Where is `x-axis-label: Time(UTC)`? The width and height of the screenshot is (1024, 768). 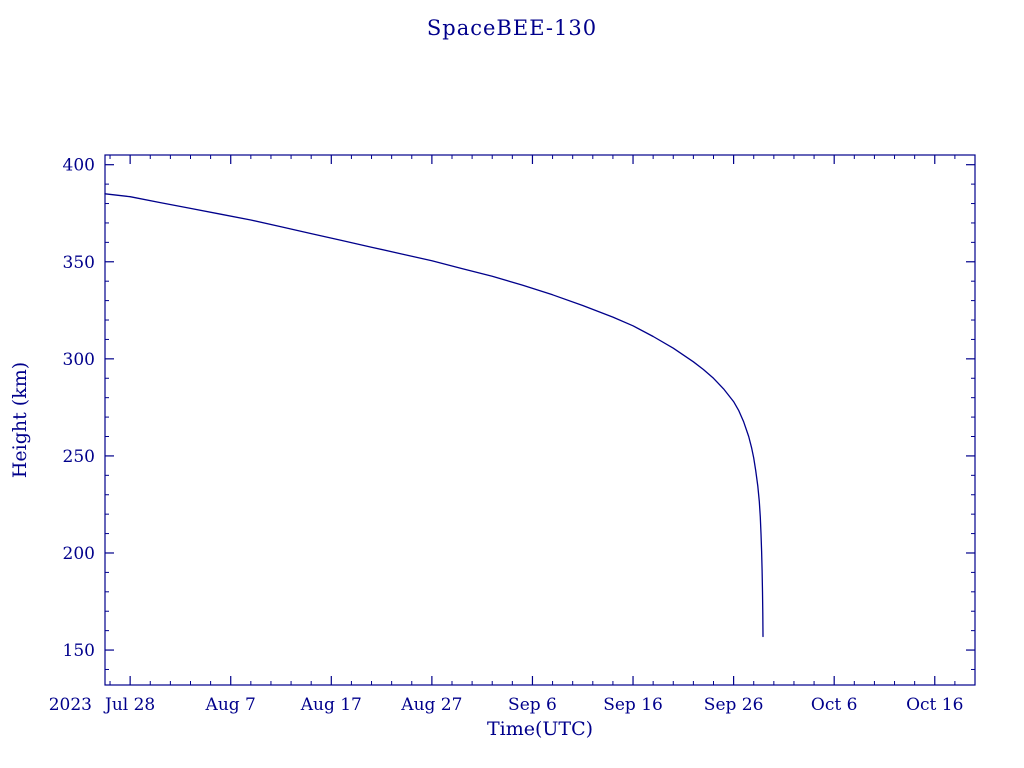
x-axis-label: Time(UTC) is located at coordinates (540, 729).